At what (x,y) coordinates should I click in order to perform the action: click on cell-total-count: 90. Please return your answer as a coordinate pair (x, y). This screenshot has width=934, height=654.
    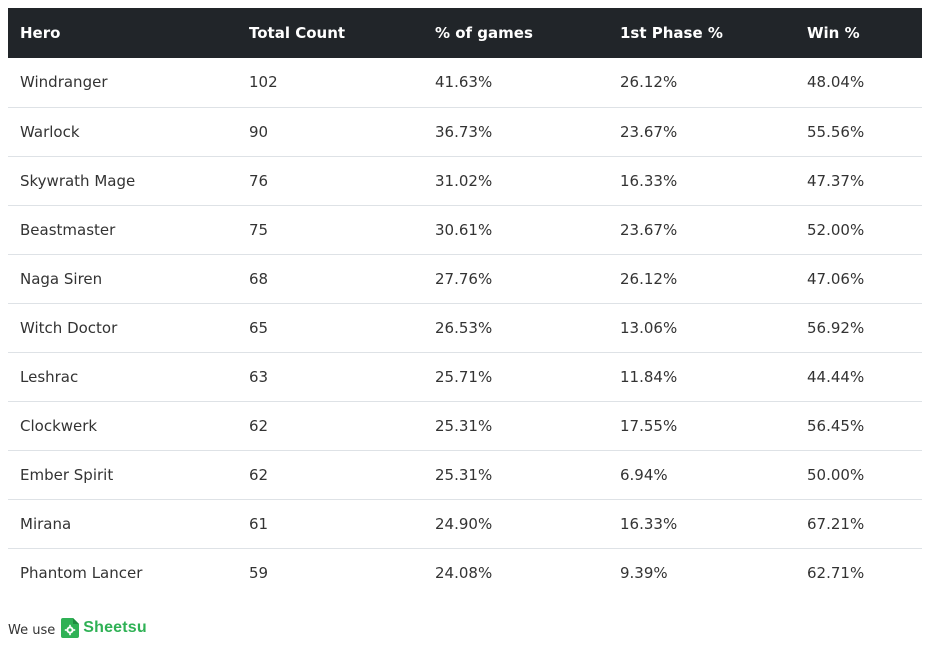
    Looking at the image, I should click on (259, 131).